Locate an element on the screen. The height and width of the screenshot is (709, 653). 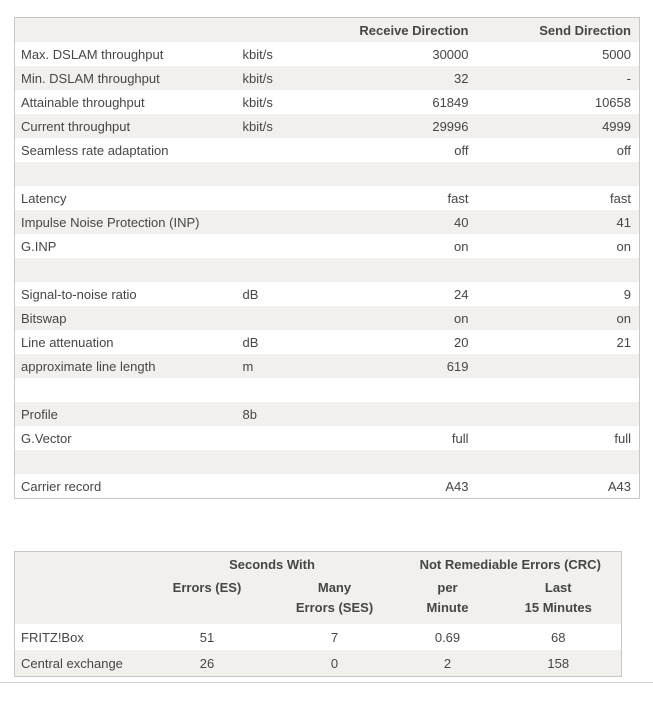
row-label: Current throughput is located at coordinates (76, 126).